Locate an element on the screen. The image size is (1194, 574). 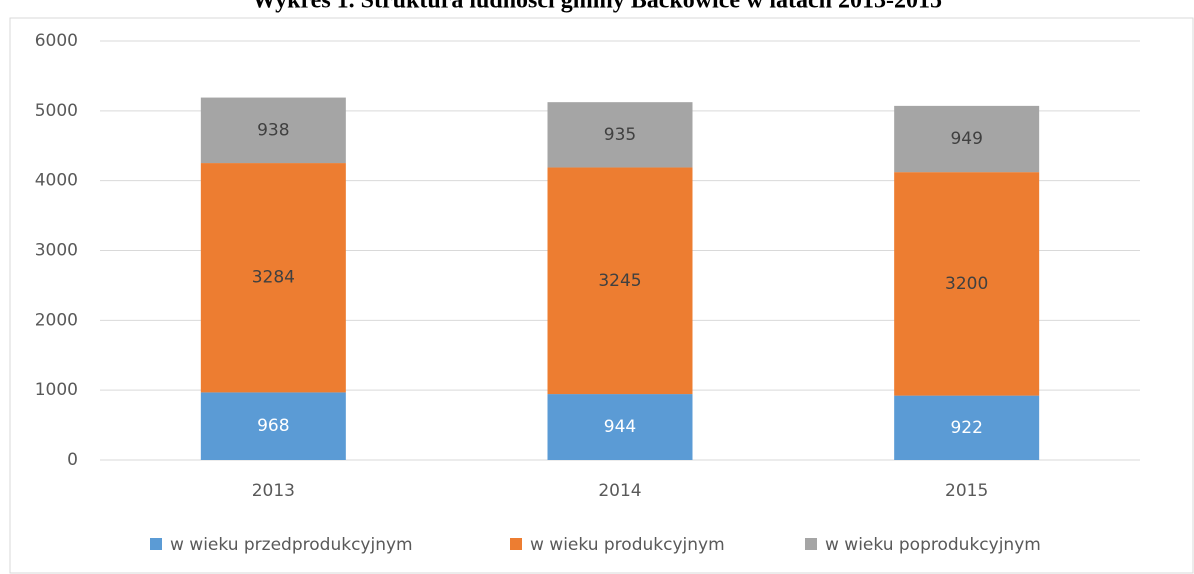
data-label: 935 is located at coordinates (620, 135).